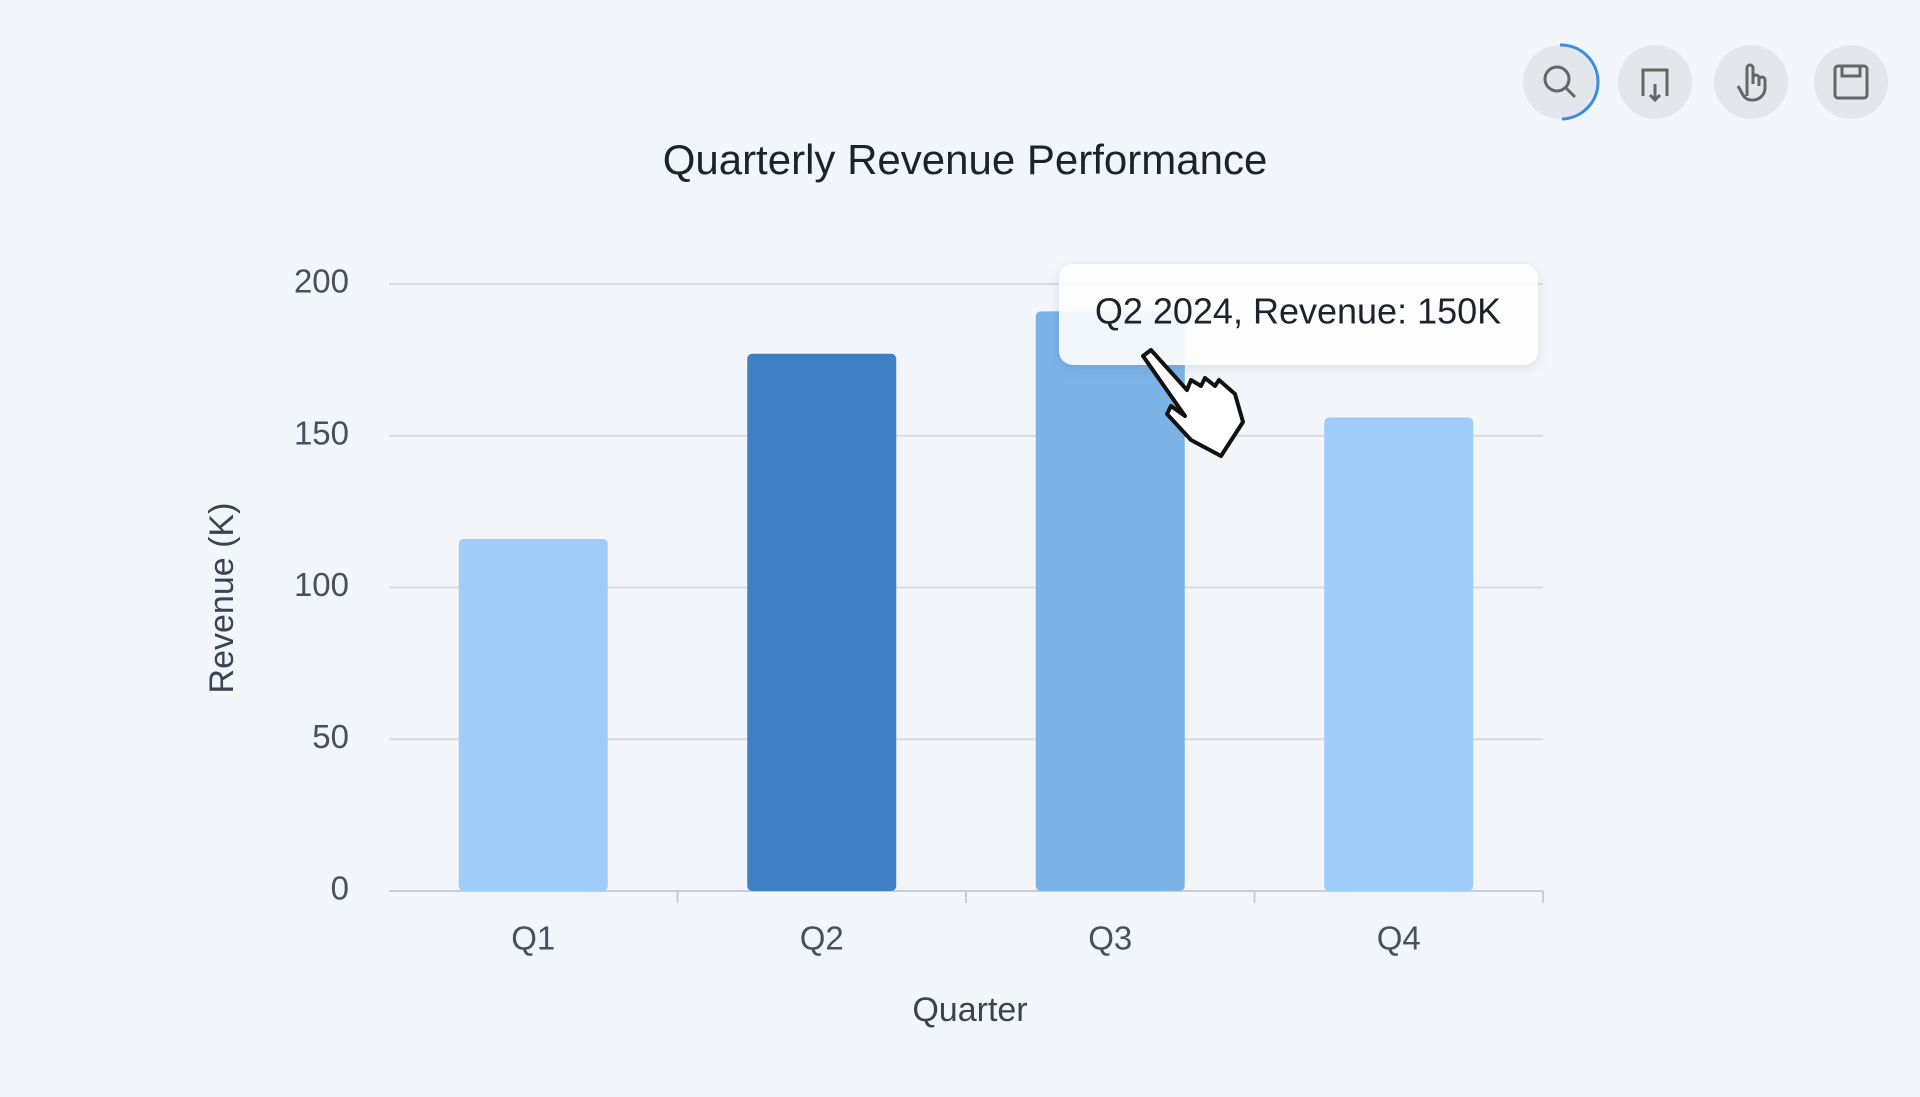  What do you see at coordinates (330, 736) in the screenshot?
I see `y-tick-label: 50` at bounding box center [330, 736].